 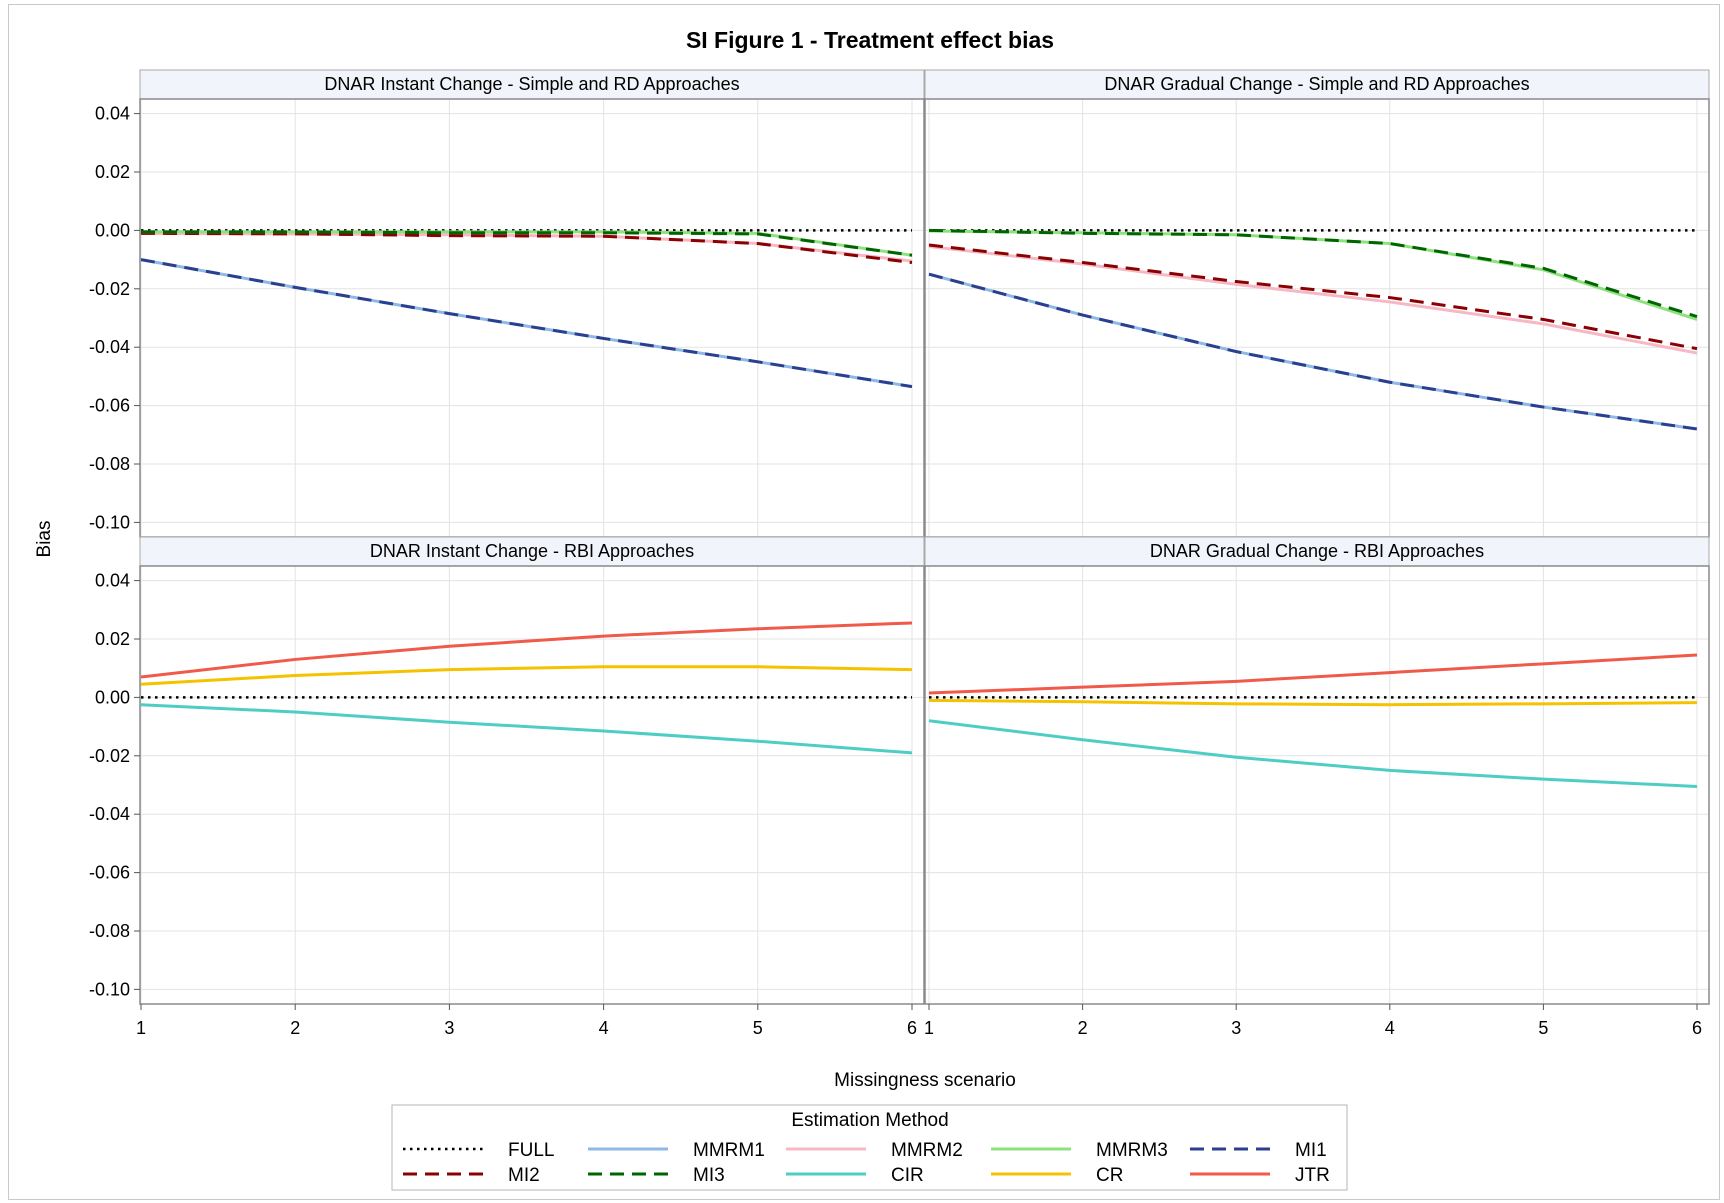 What do you see at coordinates (729, 1150) in the screenshot?
I see `legend-label: MMRM1` at bounding box center [729, 1150].